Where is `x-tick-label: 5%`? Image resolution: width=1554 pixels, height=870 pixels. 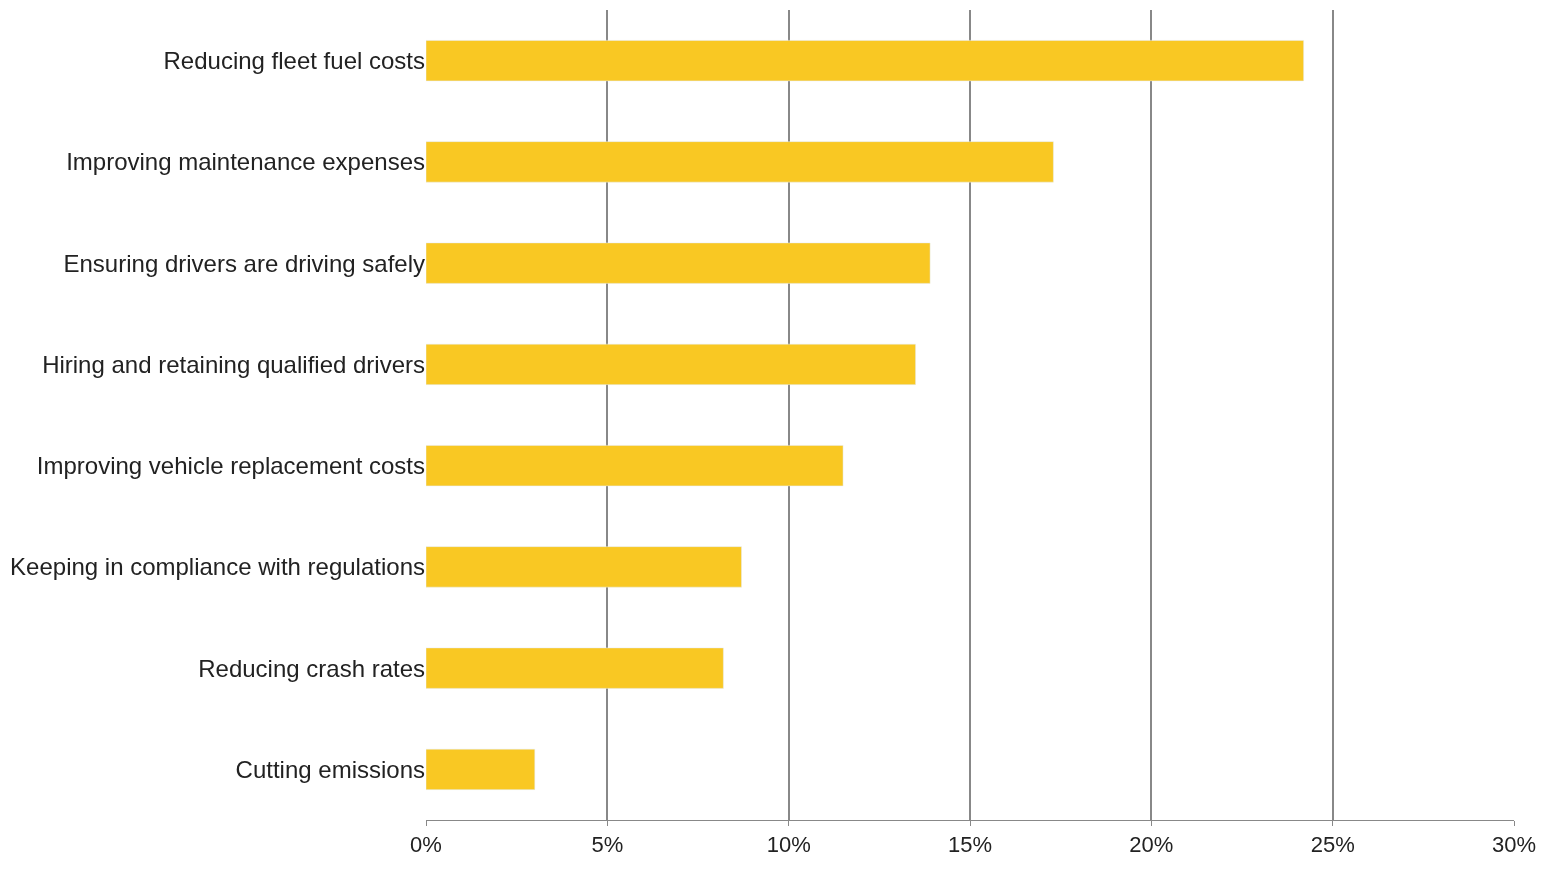
x-tick-label: 5% is located at coordinates (607, 845).